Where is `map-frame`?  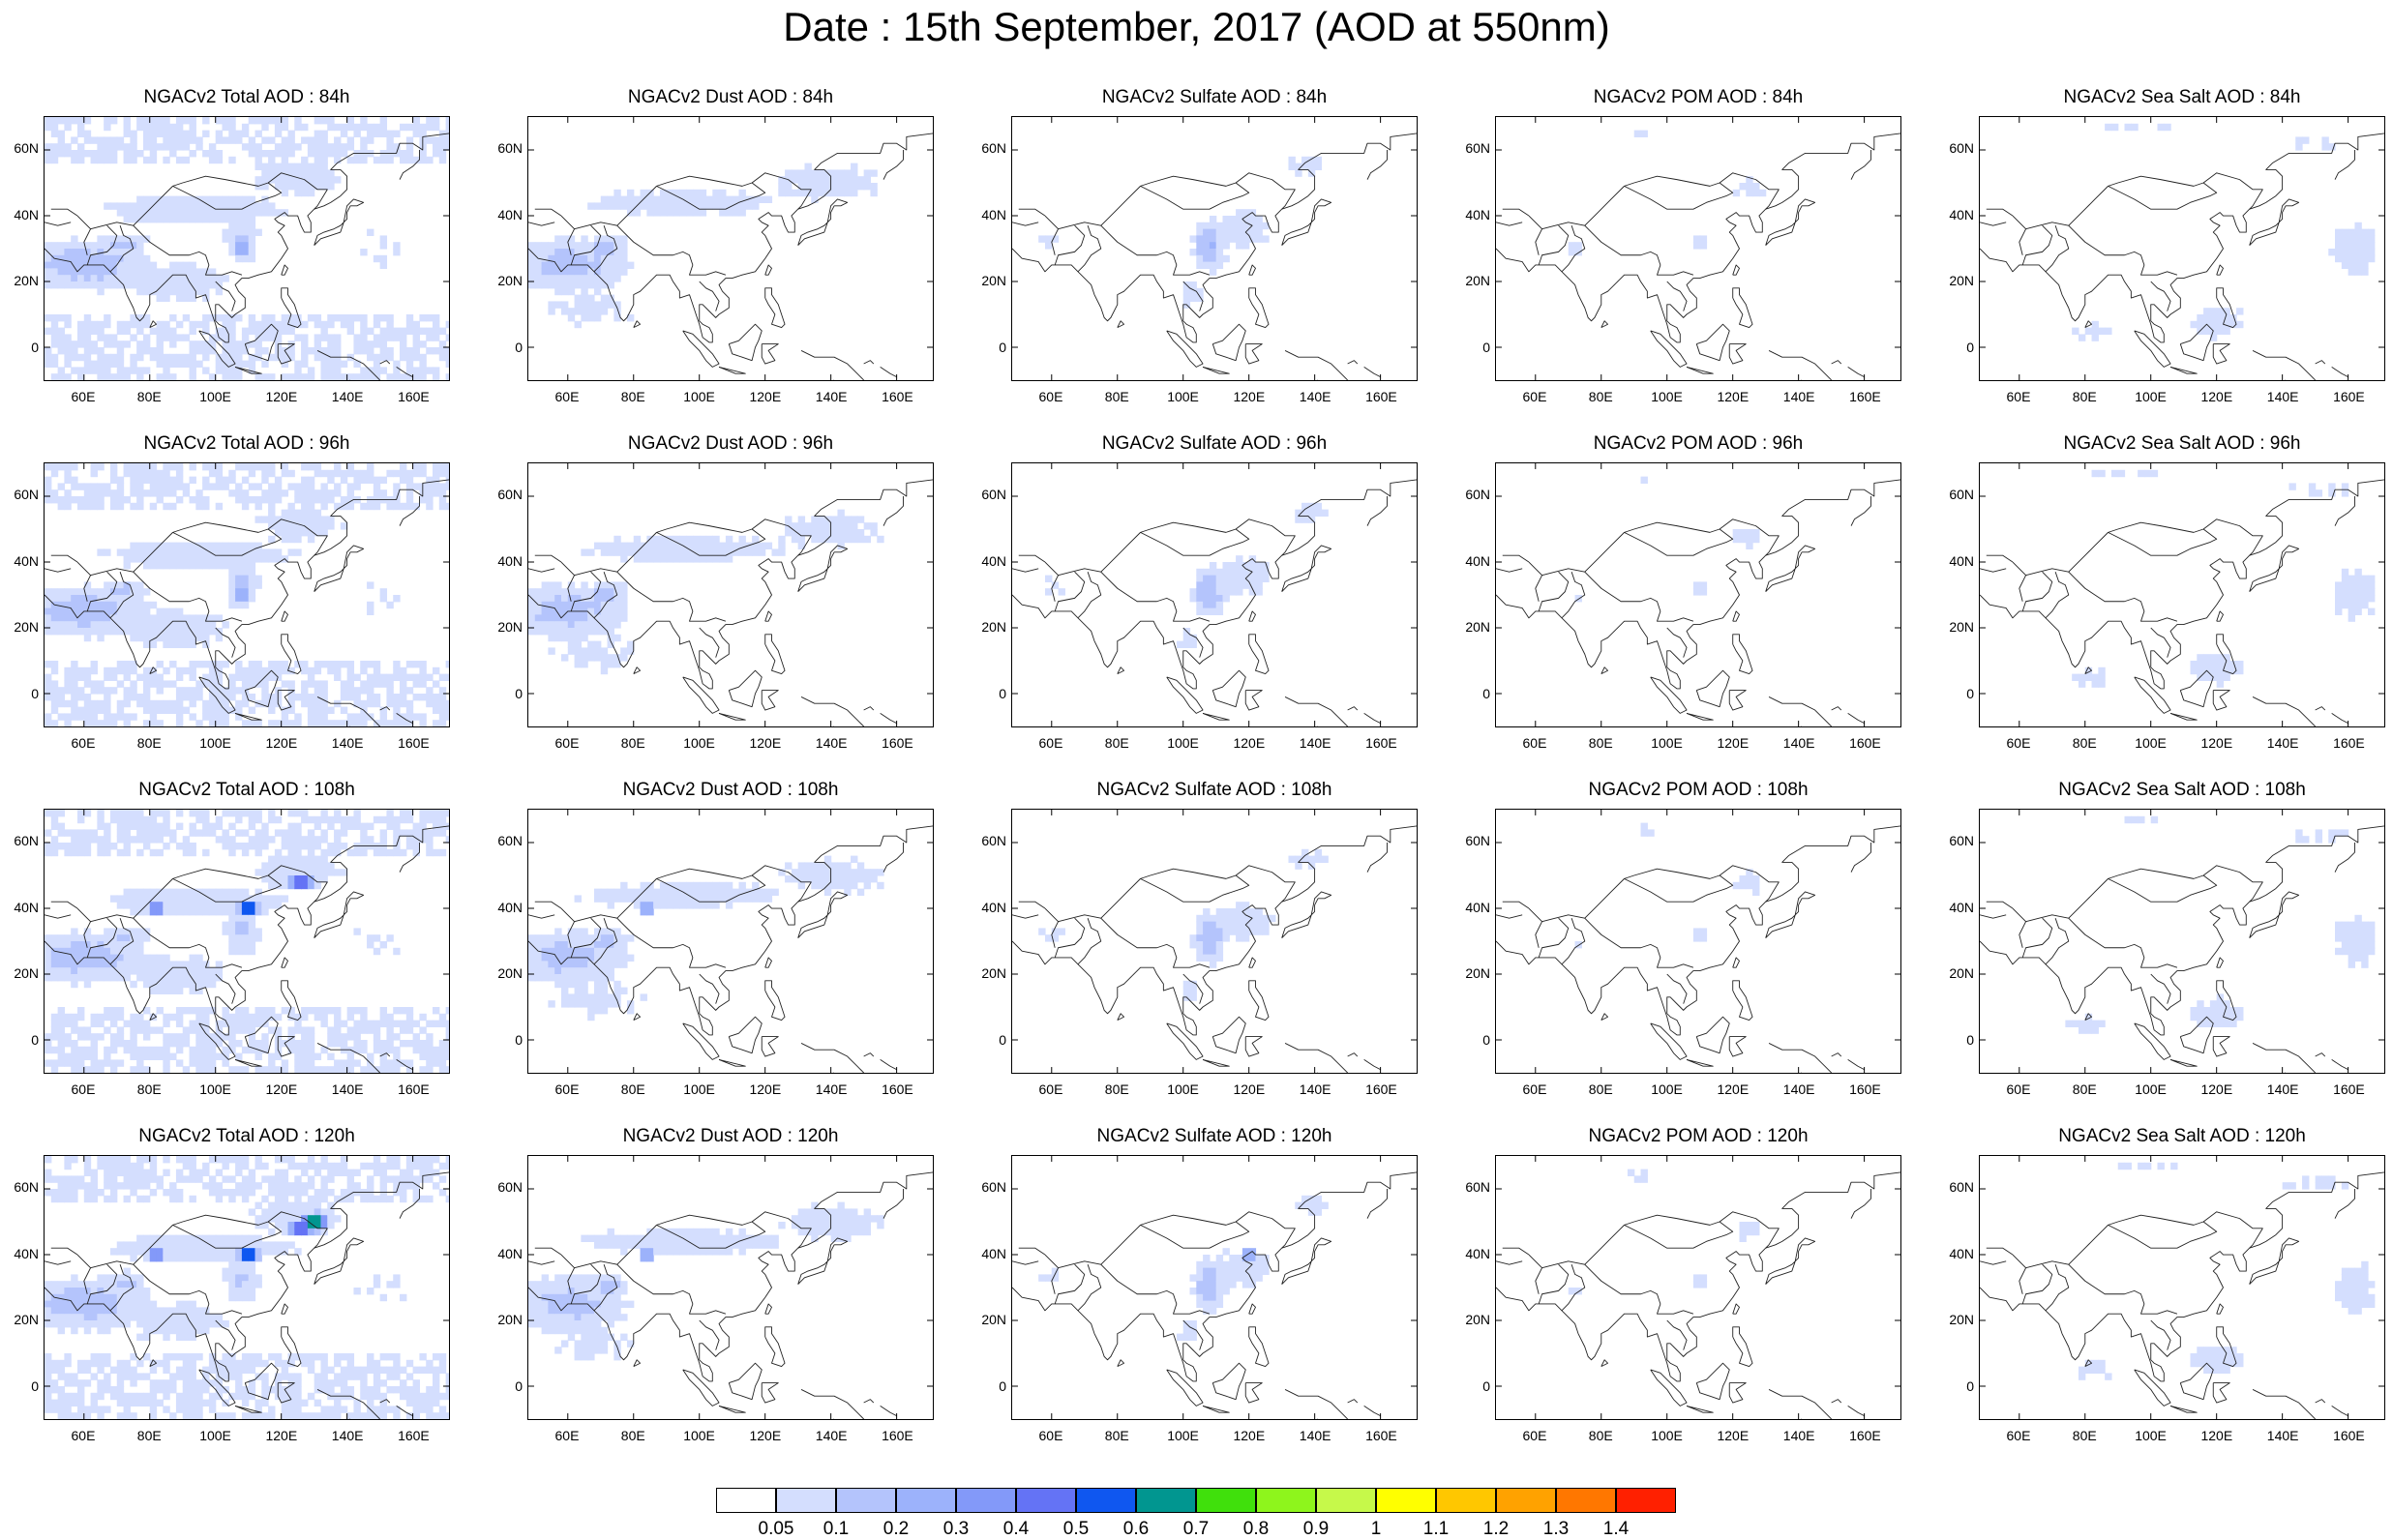 map-frame is located at coordinates (247, 248).